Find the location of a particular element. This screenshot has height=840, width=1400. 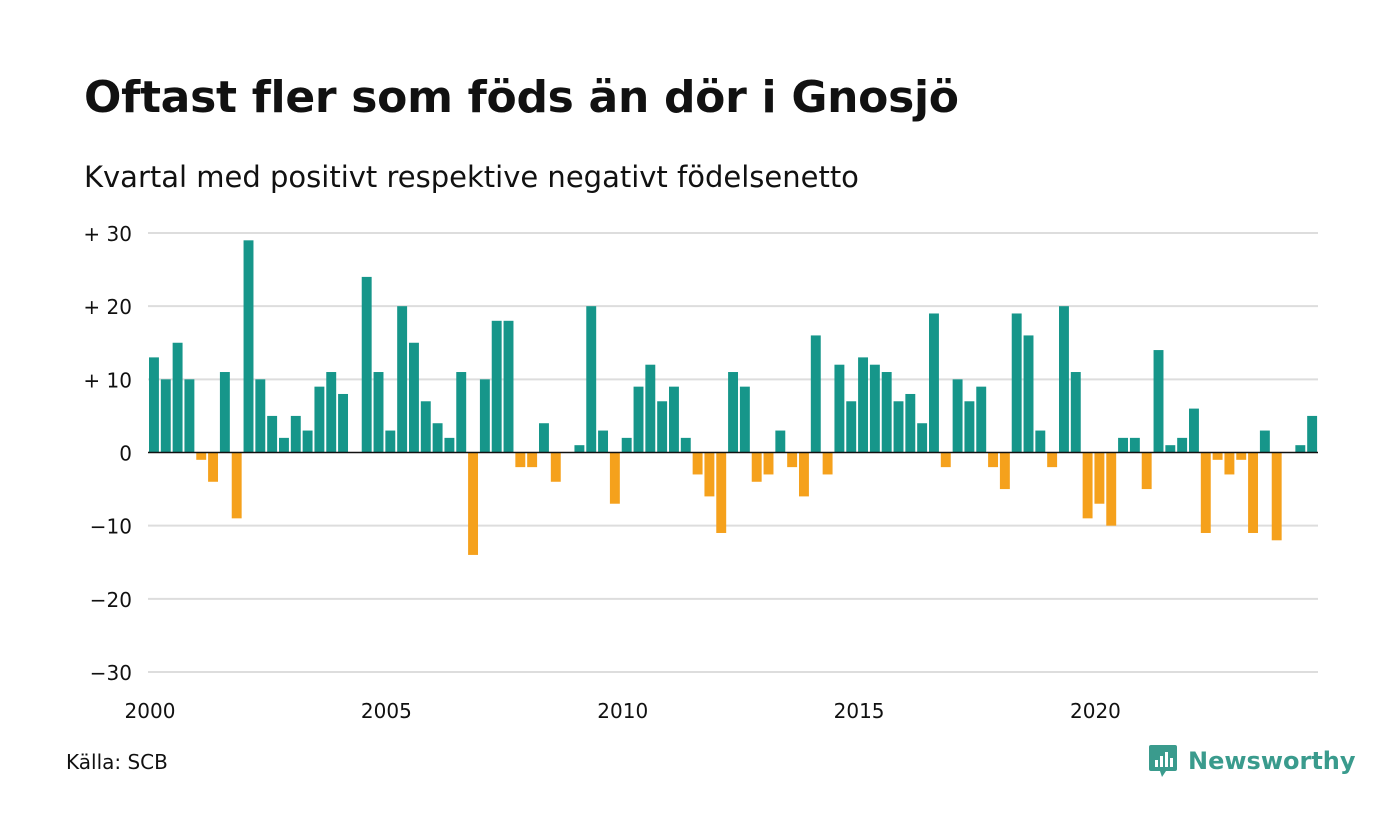

x-tick-label: 2005 is located at coordinates (386, 711).